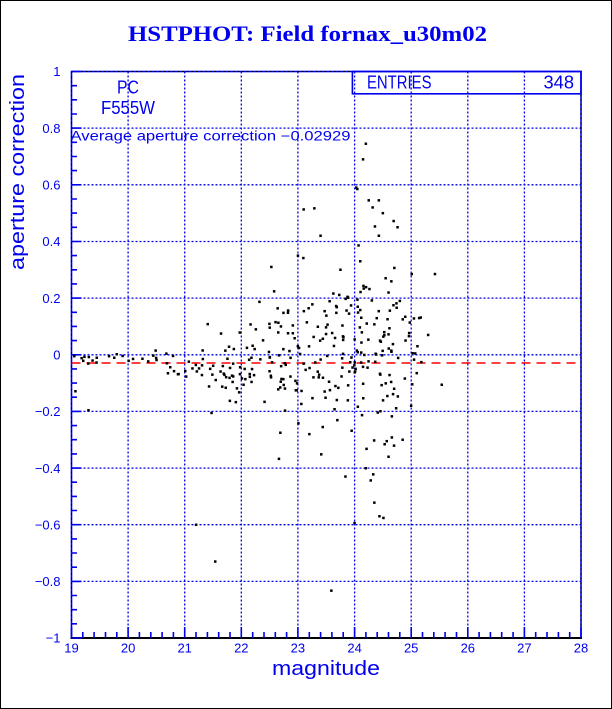 The image size is (612, 709). I want to click on svg-text: −0.4, so click(48, 468).